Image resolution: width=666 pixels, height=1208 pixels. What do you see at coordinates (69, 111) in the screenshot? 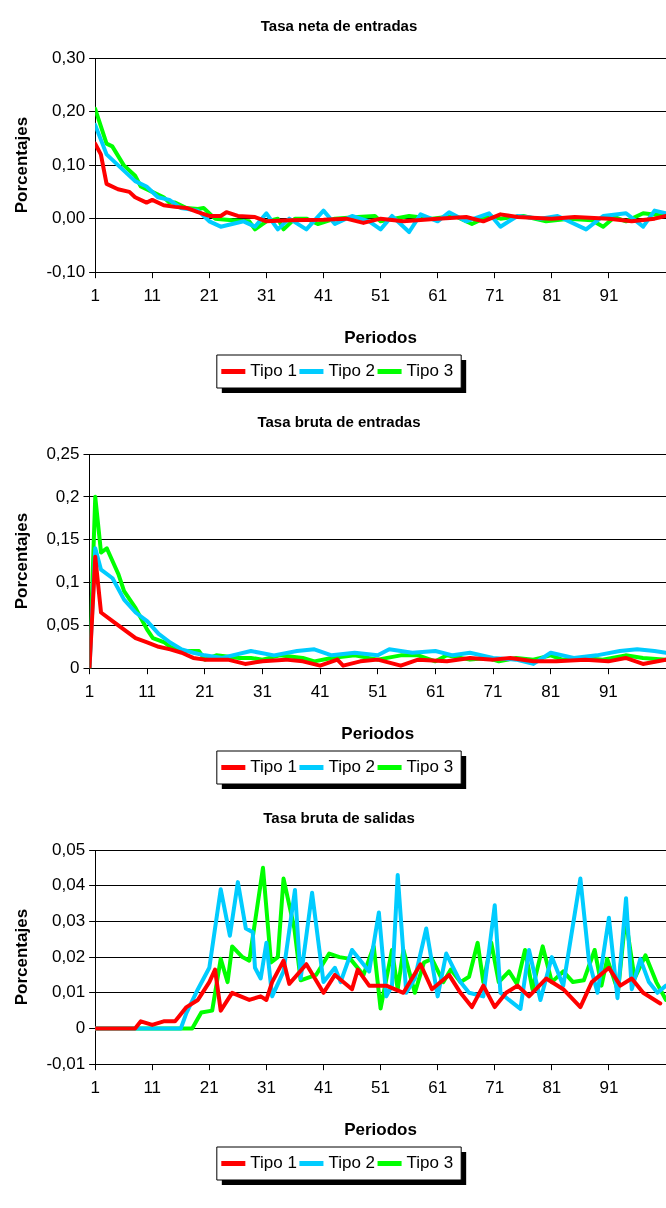
I see `y-tick-label: 0,20` at bounding box center [69, 111].